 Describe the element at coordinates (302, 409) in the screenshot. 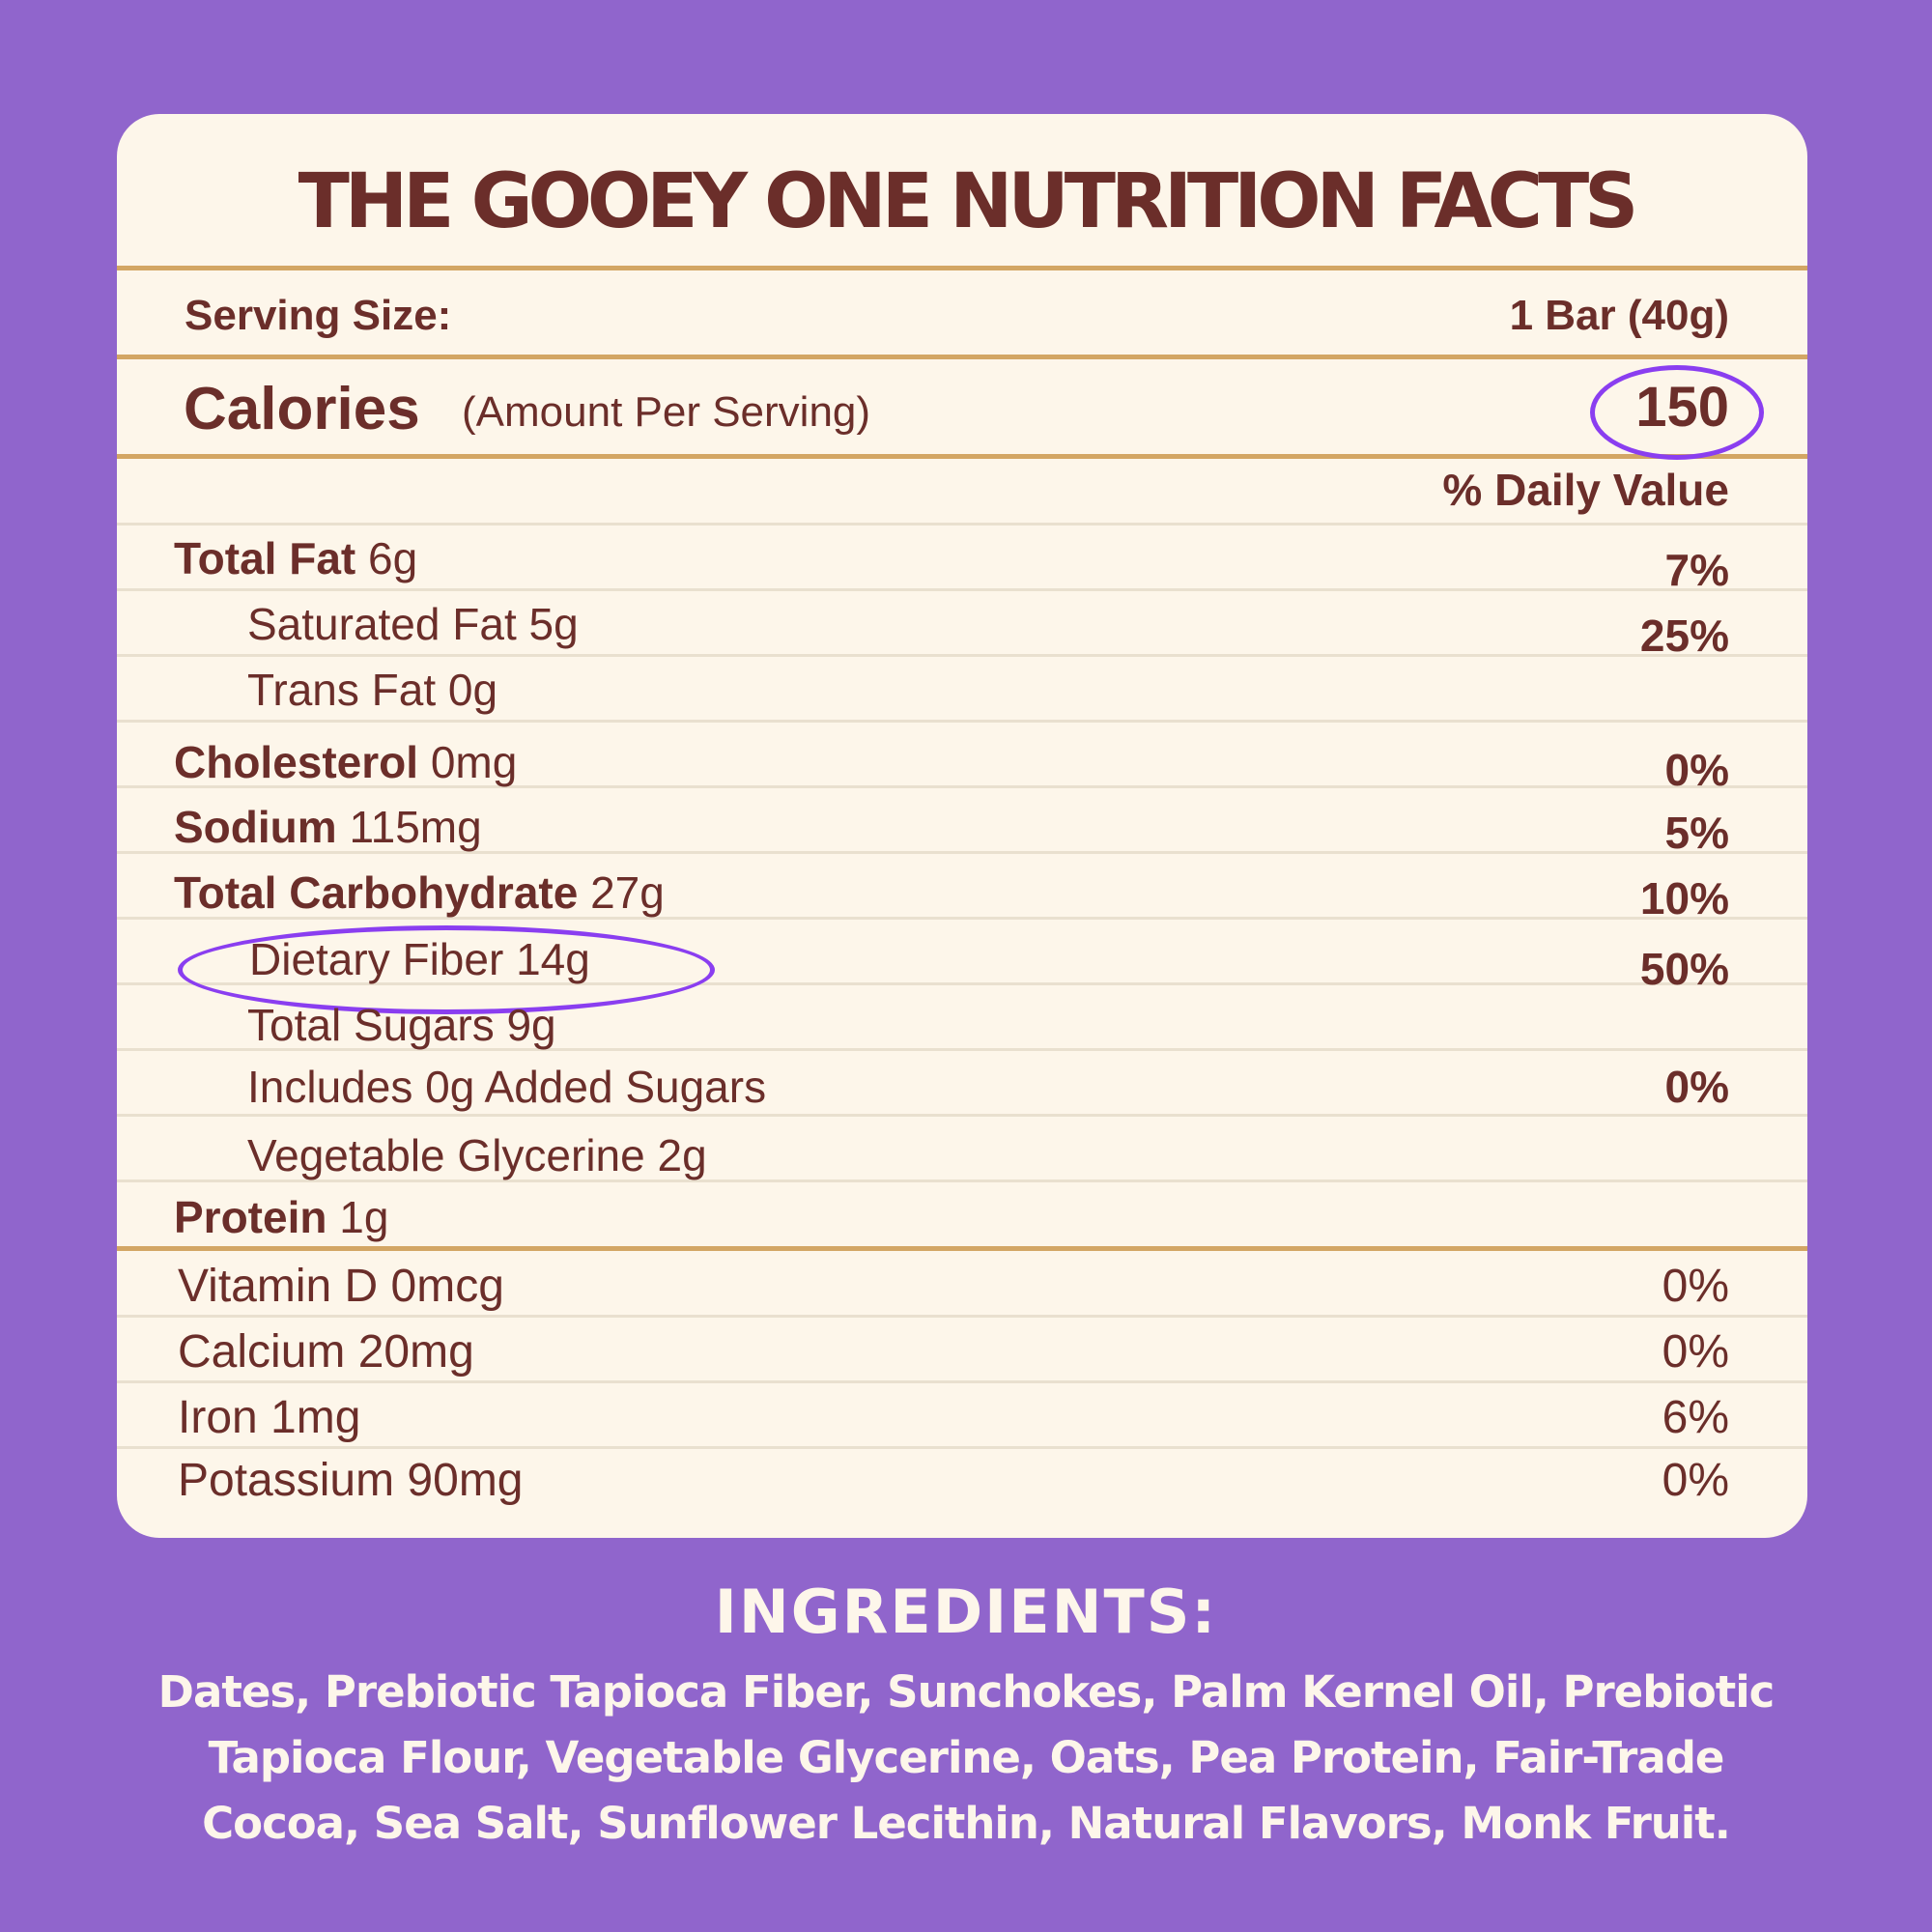

I see `calories-label: Calories` at that location.